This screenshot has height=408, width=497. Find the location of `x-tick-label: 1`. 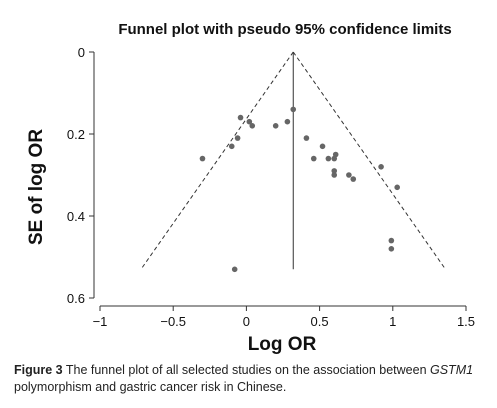

x-tick-label: 1 is located at coordinates (392, 321).